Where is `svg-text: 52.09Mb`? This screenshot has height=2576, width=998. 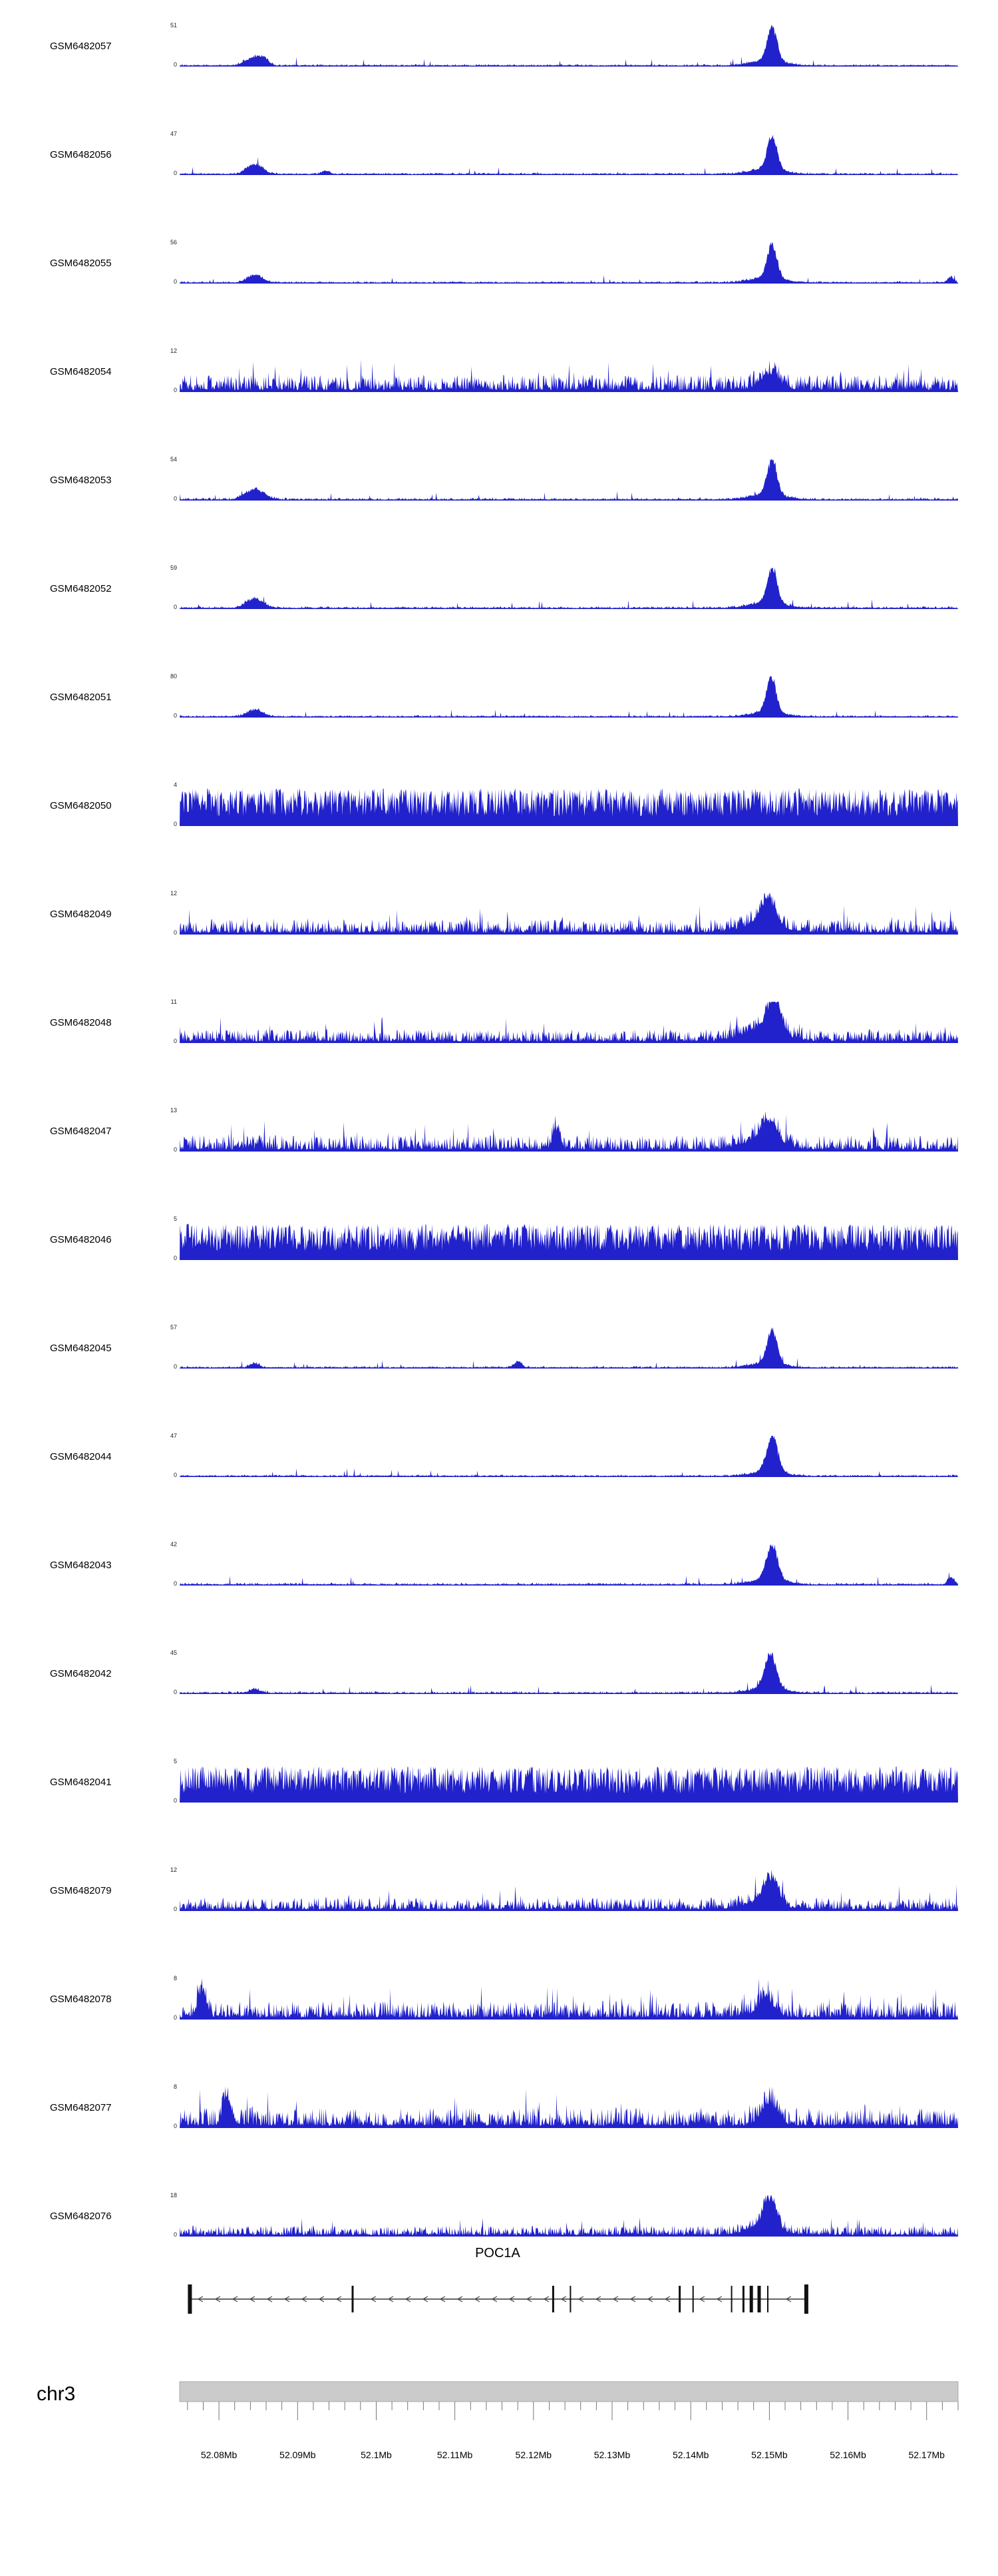 svg-text: 52.09Mb is located at coordinates (297, 2455).